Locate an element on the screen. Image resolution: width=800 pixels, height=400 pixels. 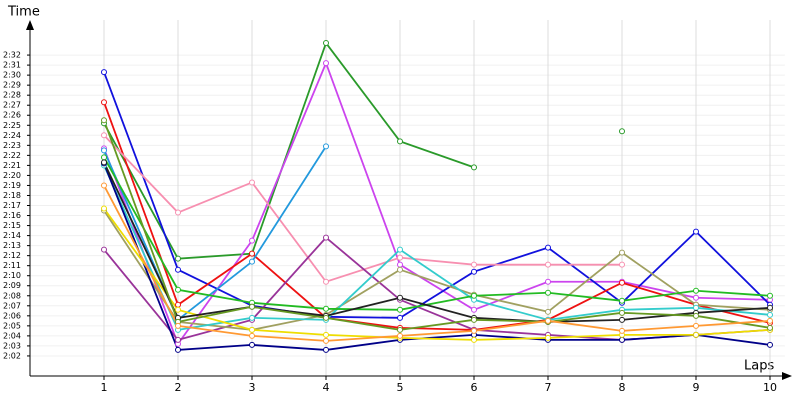
y-tick-label: 2:26 is located at coordinates (12, 115).